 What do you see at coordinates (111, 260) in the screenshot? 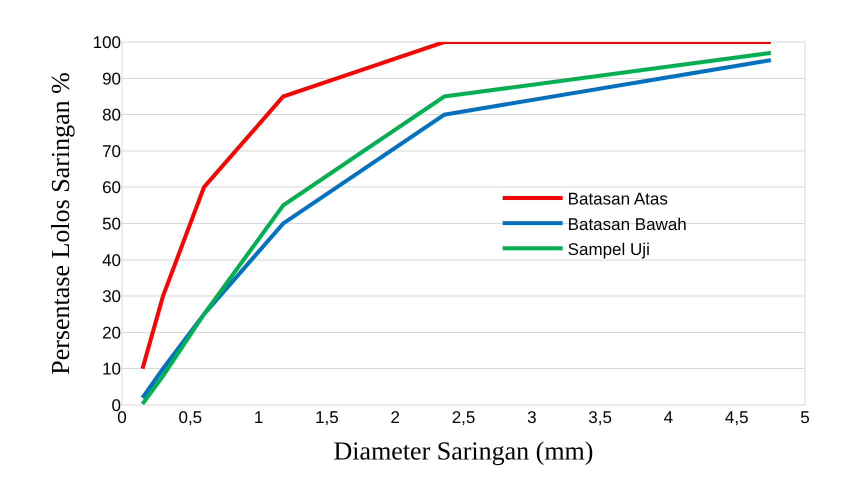
I see `y-tick-label: 40` at bounding box center [111, 260].